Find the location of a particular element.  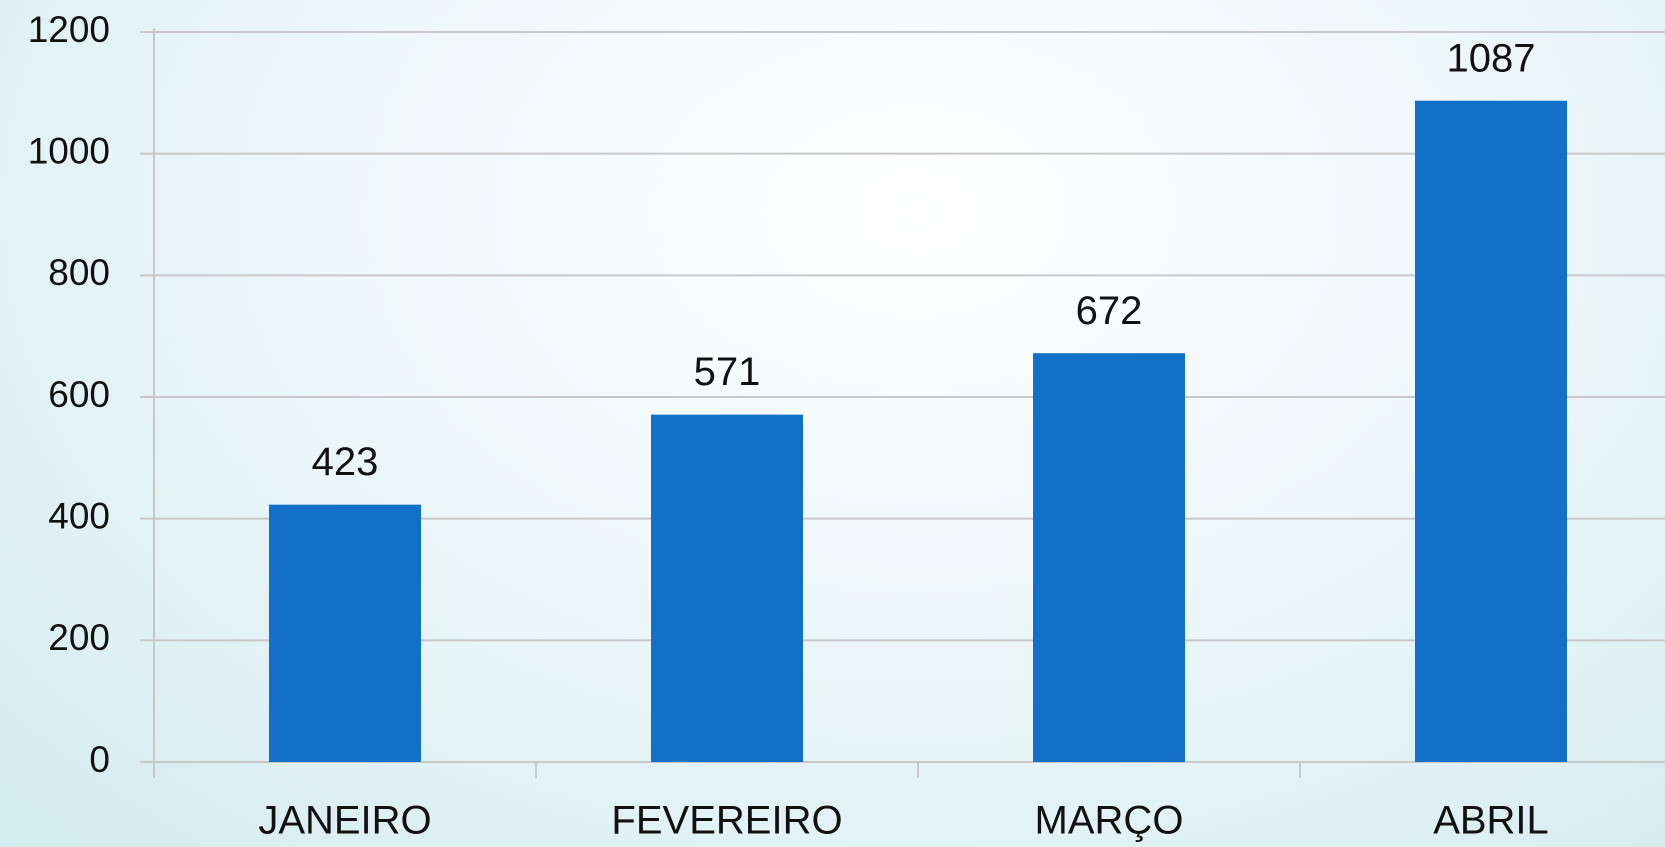

y-tick-label: 600 is located at coordinates (79, 394).